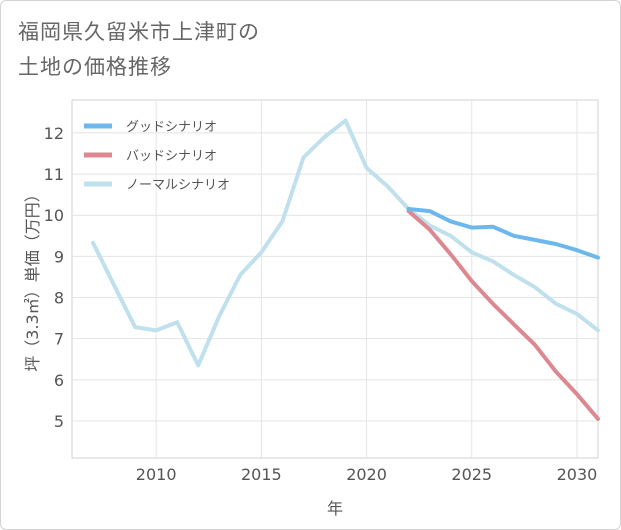  I want to click on y-tick-label: 8, so click(59, 298).